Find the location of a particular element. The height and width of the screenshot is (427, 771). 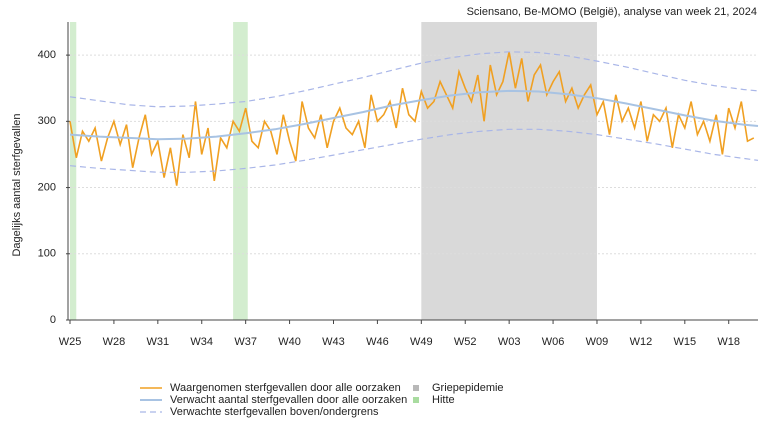

x-tick-label: W06 is located at coordinates (553, 342).